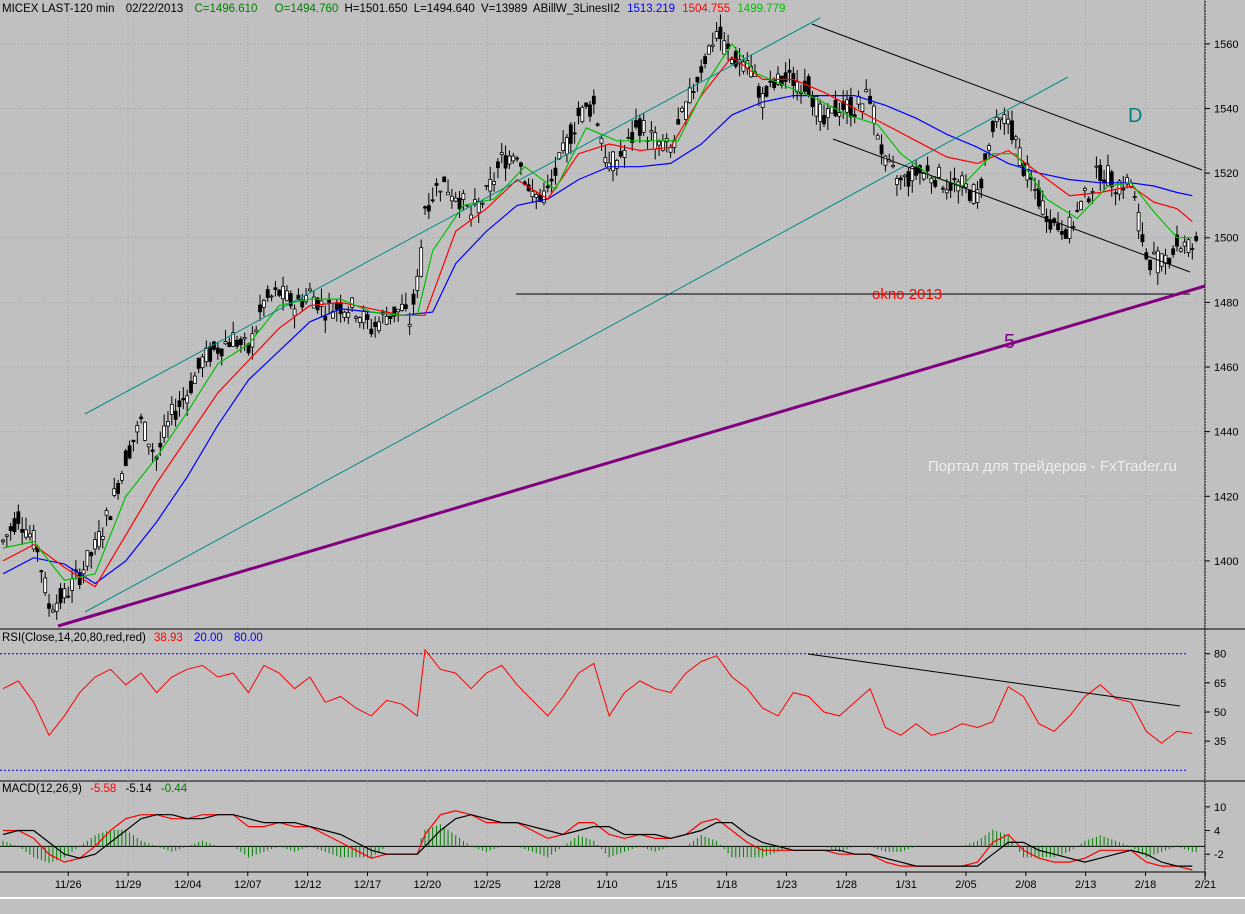  Describe the element at coordinates (1085, 885) in the screenshot. I see `time-tick-label: 2/13` at that location.